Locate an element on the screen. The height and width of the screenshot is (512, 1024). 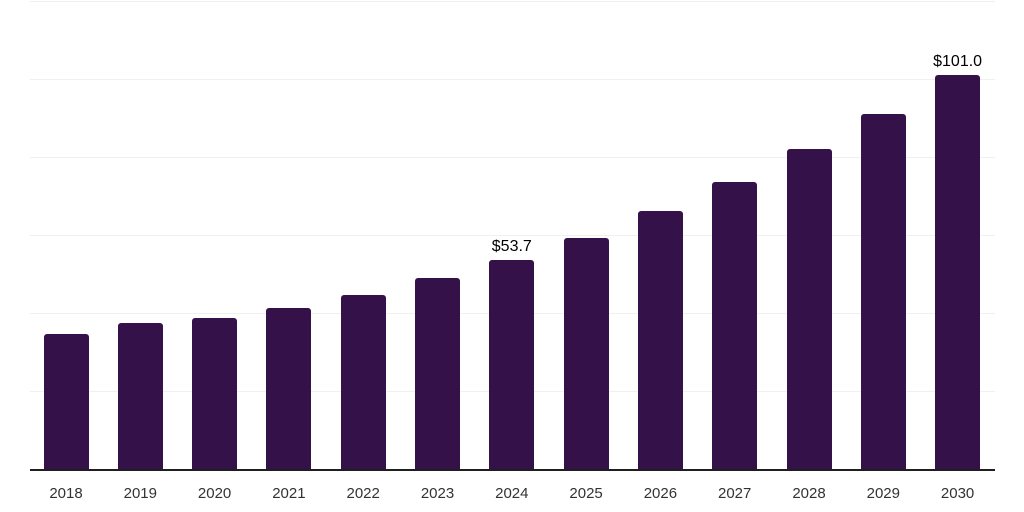
bar-2021 is located at coordinates (289, 388).